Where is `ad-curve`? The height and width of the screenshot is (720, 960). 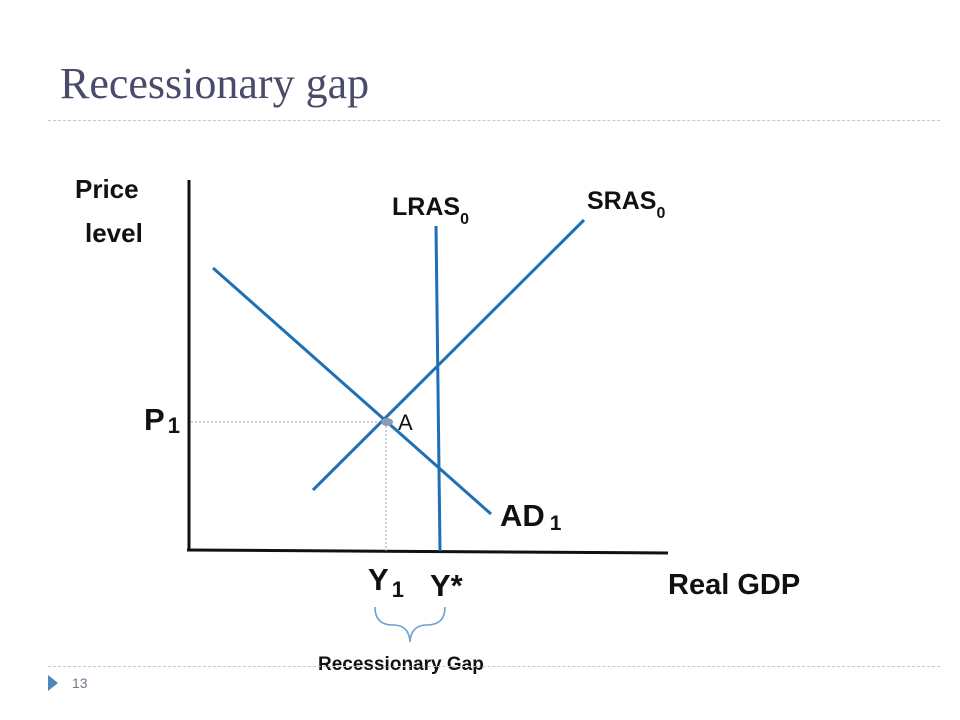
ad-curve is located at coordinates (352, 391).